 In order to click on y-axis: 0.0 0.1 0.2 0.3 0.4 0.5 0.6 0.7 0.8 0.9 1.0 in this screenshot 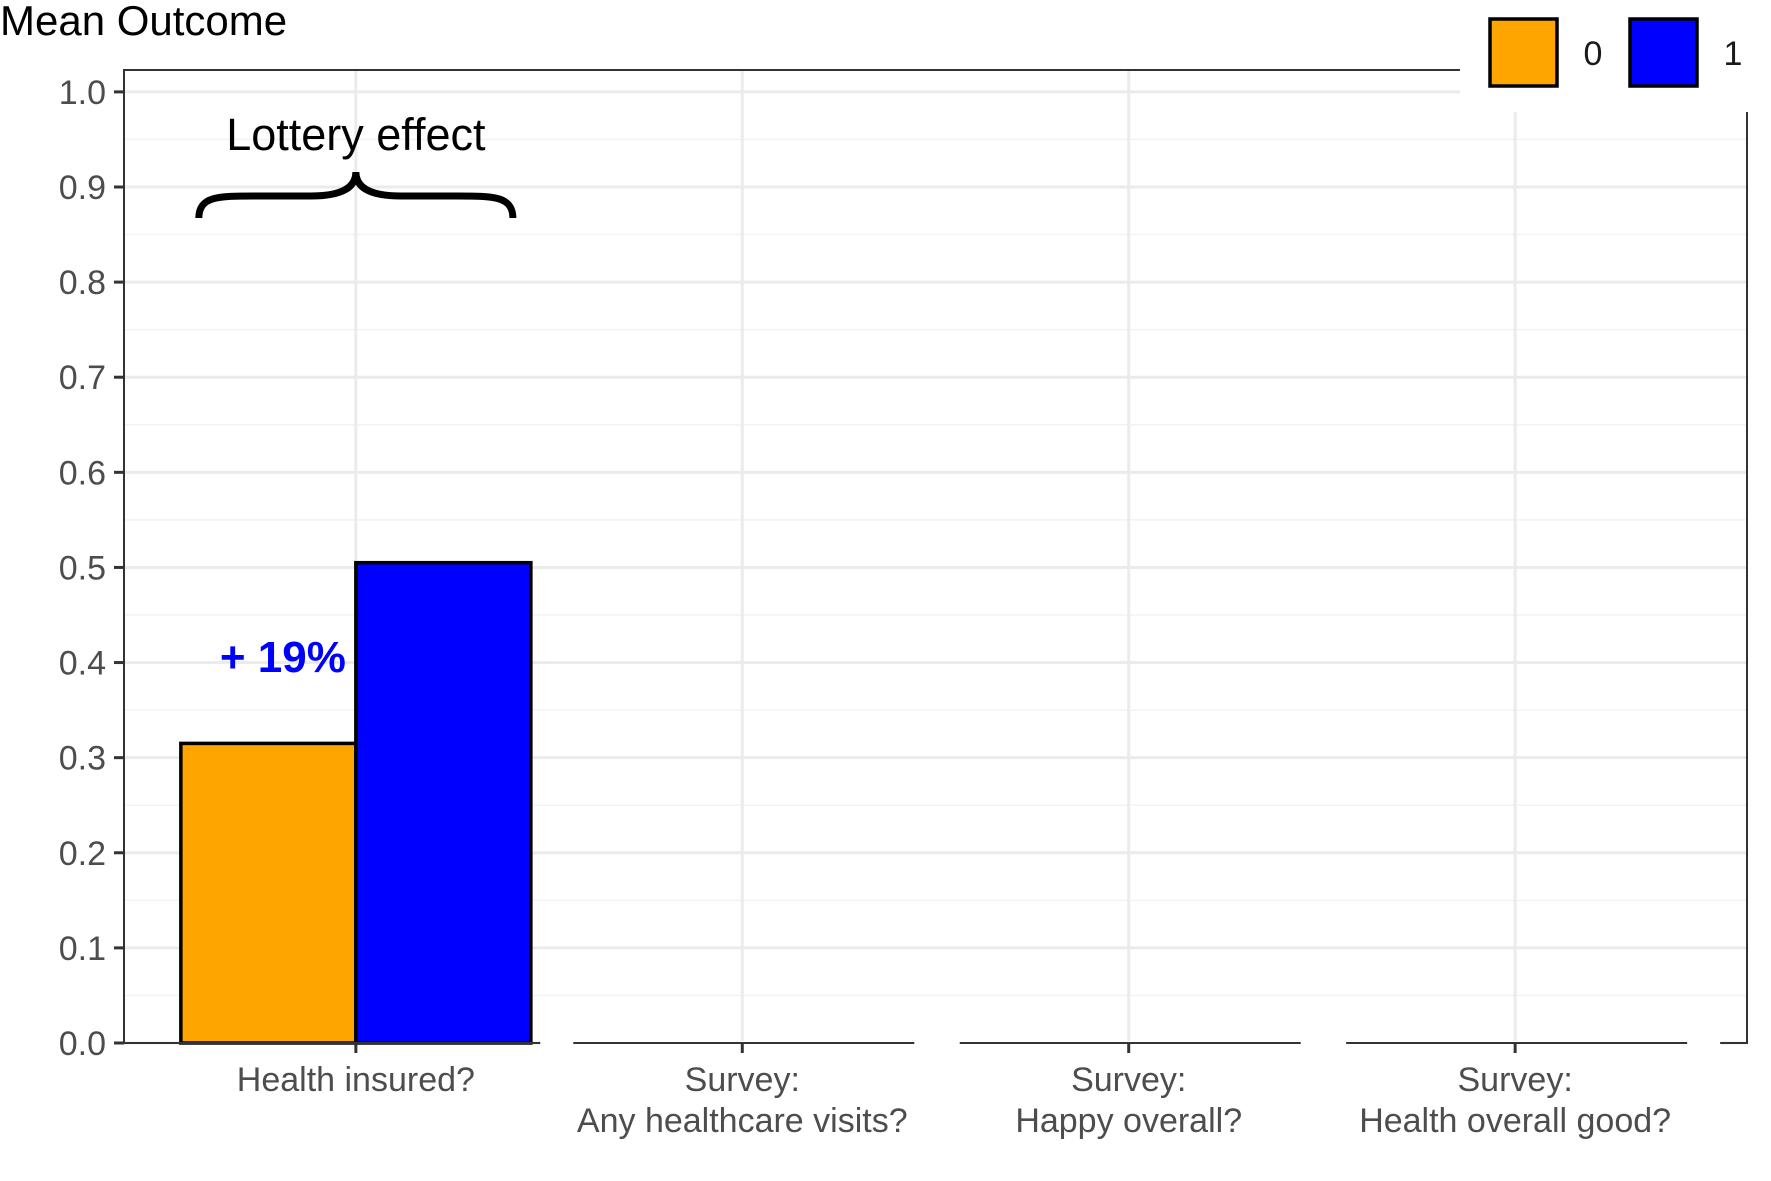, I will do `click(91, 568)`.